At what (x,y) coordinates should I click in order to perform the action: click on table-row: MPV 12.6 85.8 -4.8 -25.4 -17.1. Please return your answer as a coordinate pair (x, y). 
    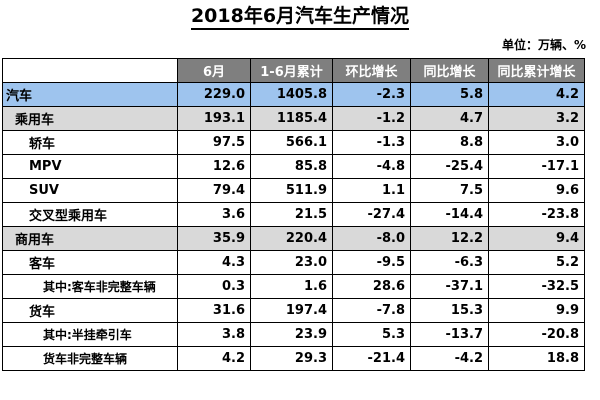
    Looking at the image, I should click on (293, 166).